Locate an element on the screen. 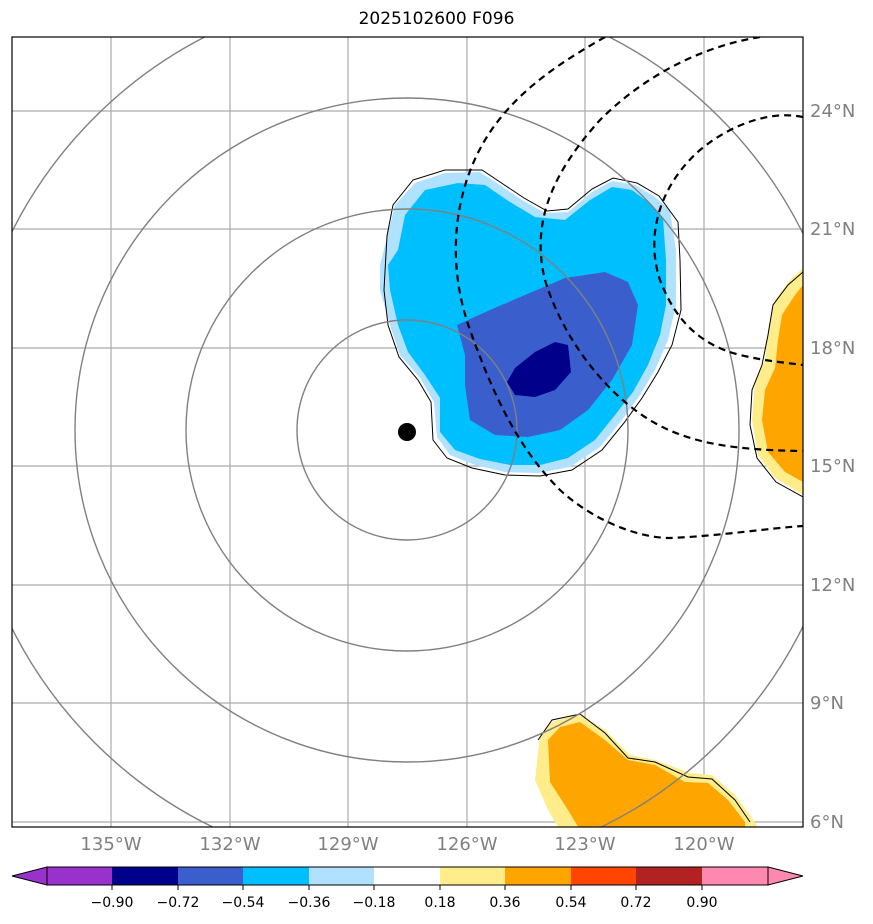 This screenshot has width=873, height=924. lat-label-15n: 15°N is located at coordinates (832, 466).